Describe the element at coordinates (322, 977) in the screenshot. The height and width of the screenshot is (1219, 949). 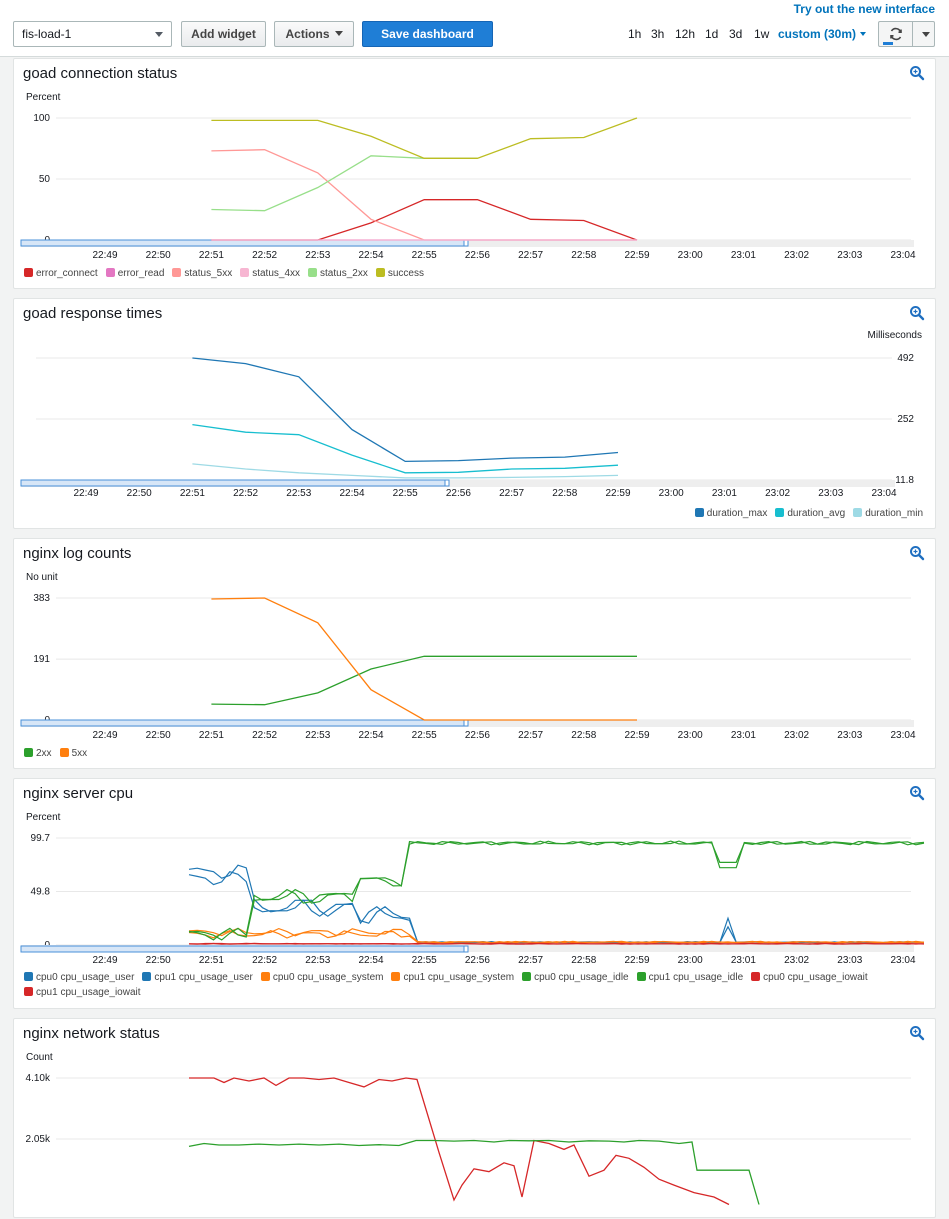
I see `legend-item: cpu0 cpu_usage_system` at that location.